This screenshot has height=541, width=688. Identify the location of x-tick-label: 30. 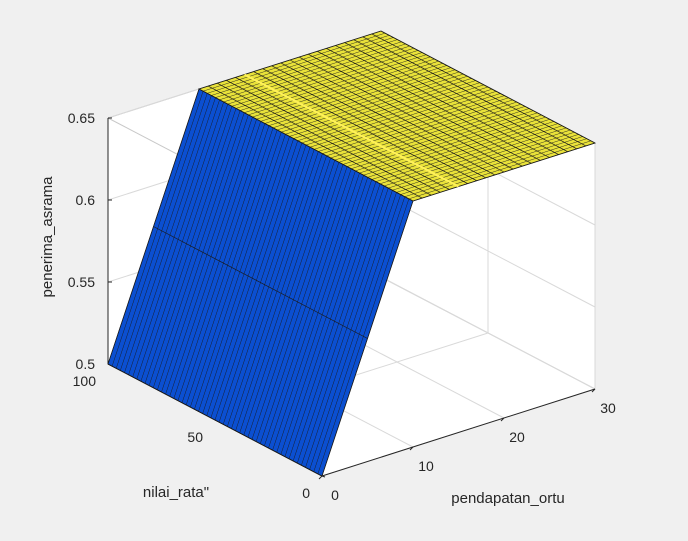
(608, 408).